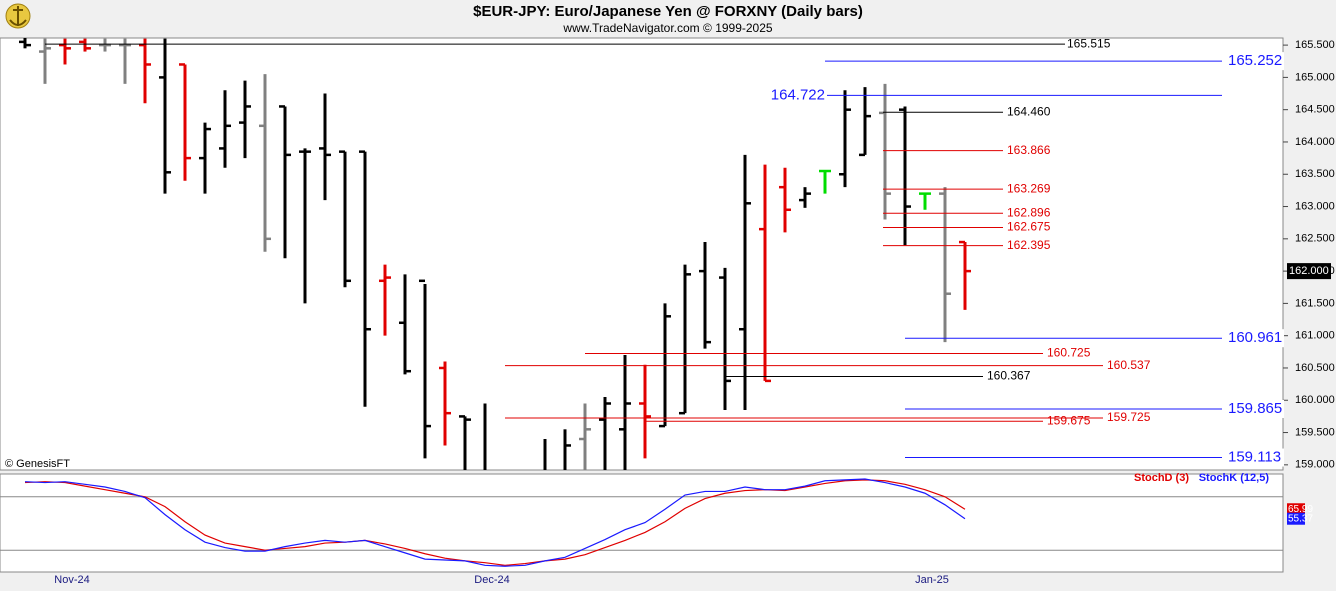  I want to click on y-tick-label: 163.500, so click(1315, 174).